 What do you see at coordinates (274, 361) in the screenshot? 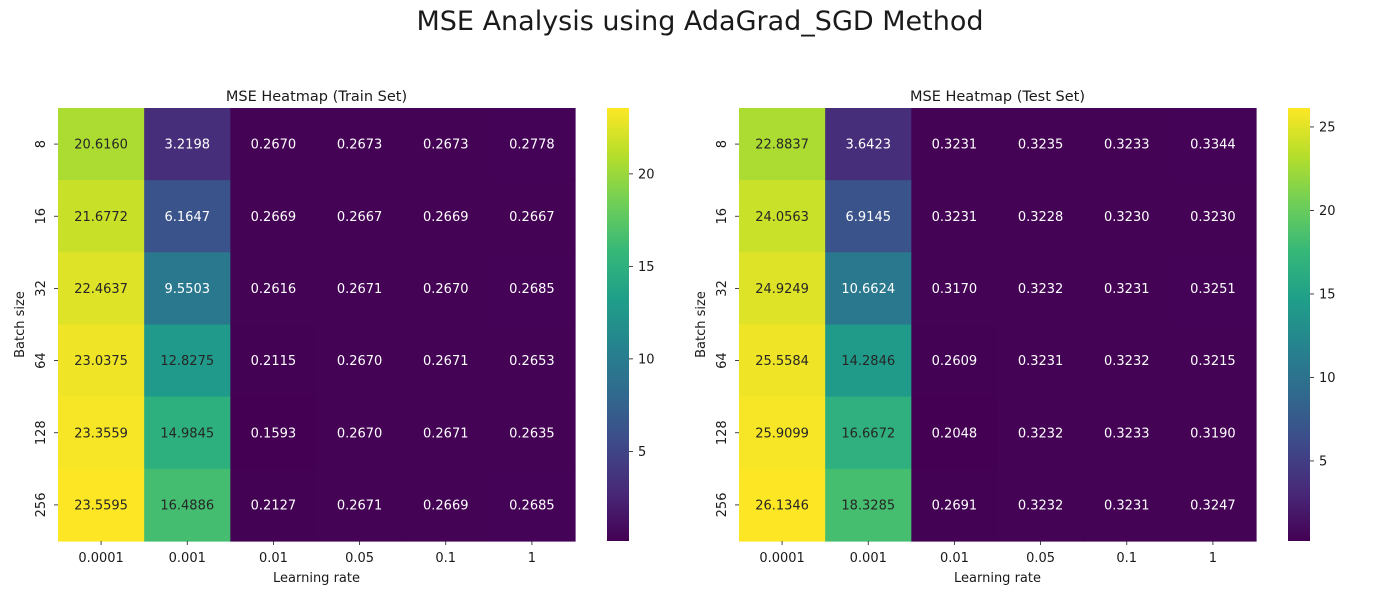
I see `cell-value-label: 0.2115` at bounding box center [274, 361].